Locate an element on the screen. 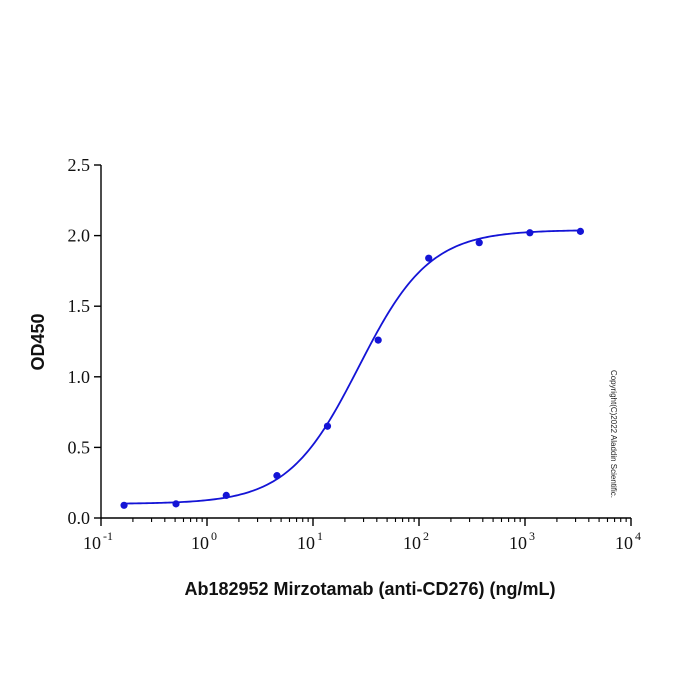 The width and height of the screenshot is (700, 700). x-tick-label: 10 4 is located at coordinates (628, 541).